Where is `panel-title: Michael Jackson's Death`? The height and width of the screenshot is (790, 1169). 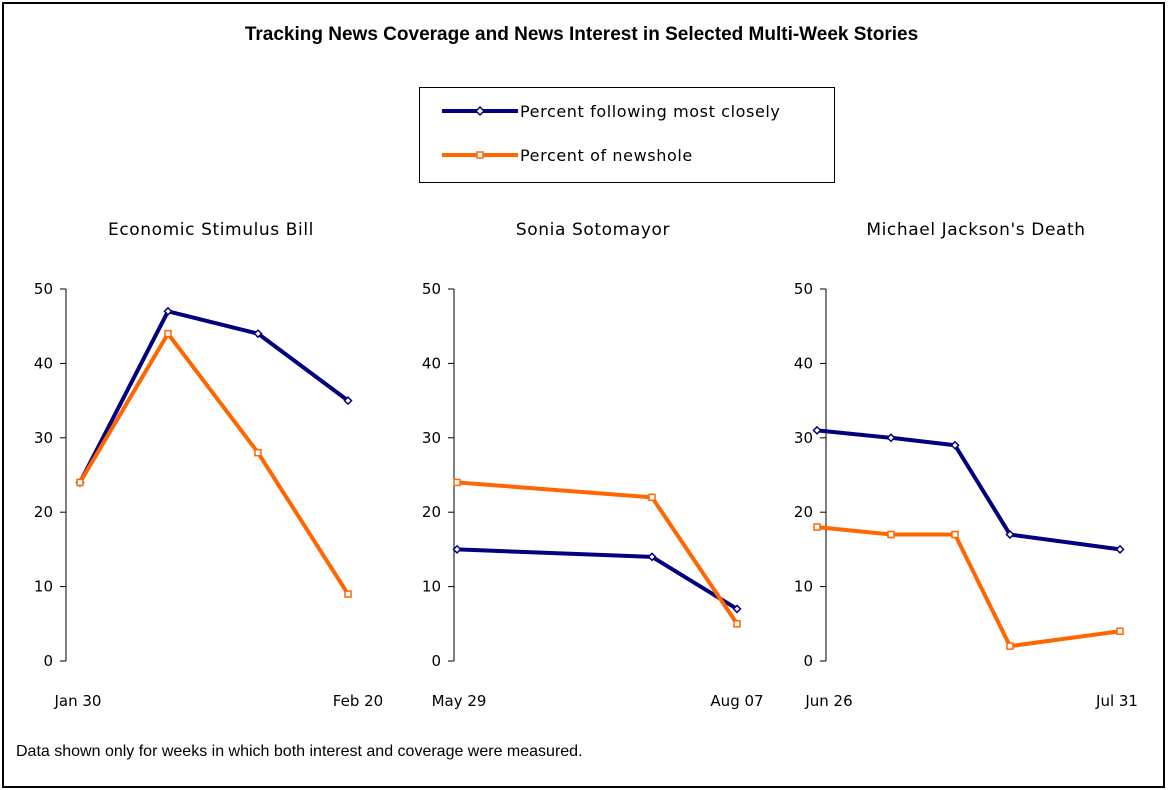 panel-title: Michael Jackson's Death is located at coordinates (975, 230).